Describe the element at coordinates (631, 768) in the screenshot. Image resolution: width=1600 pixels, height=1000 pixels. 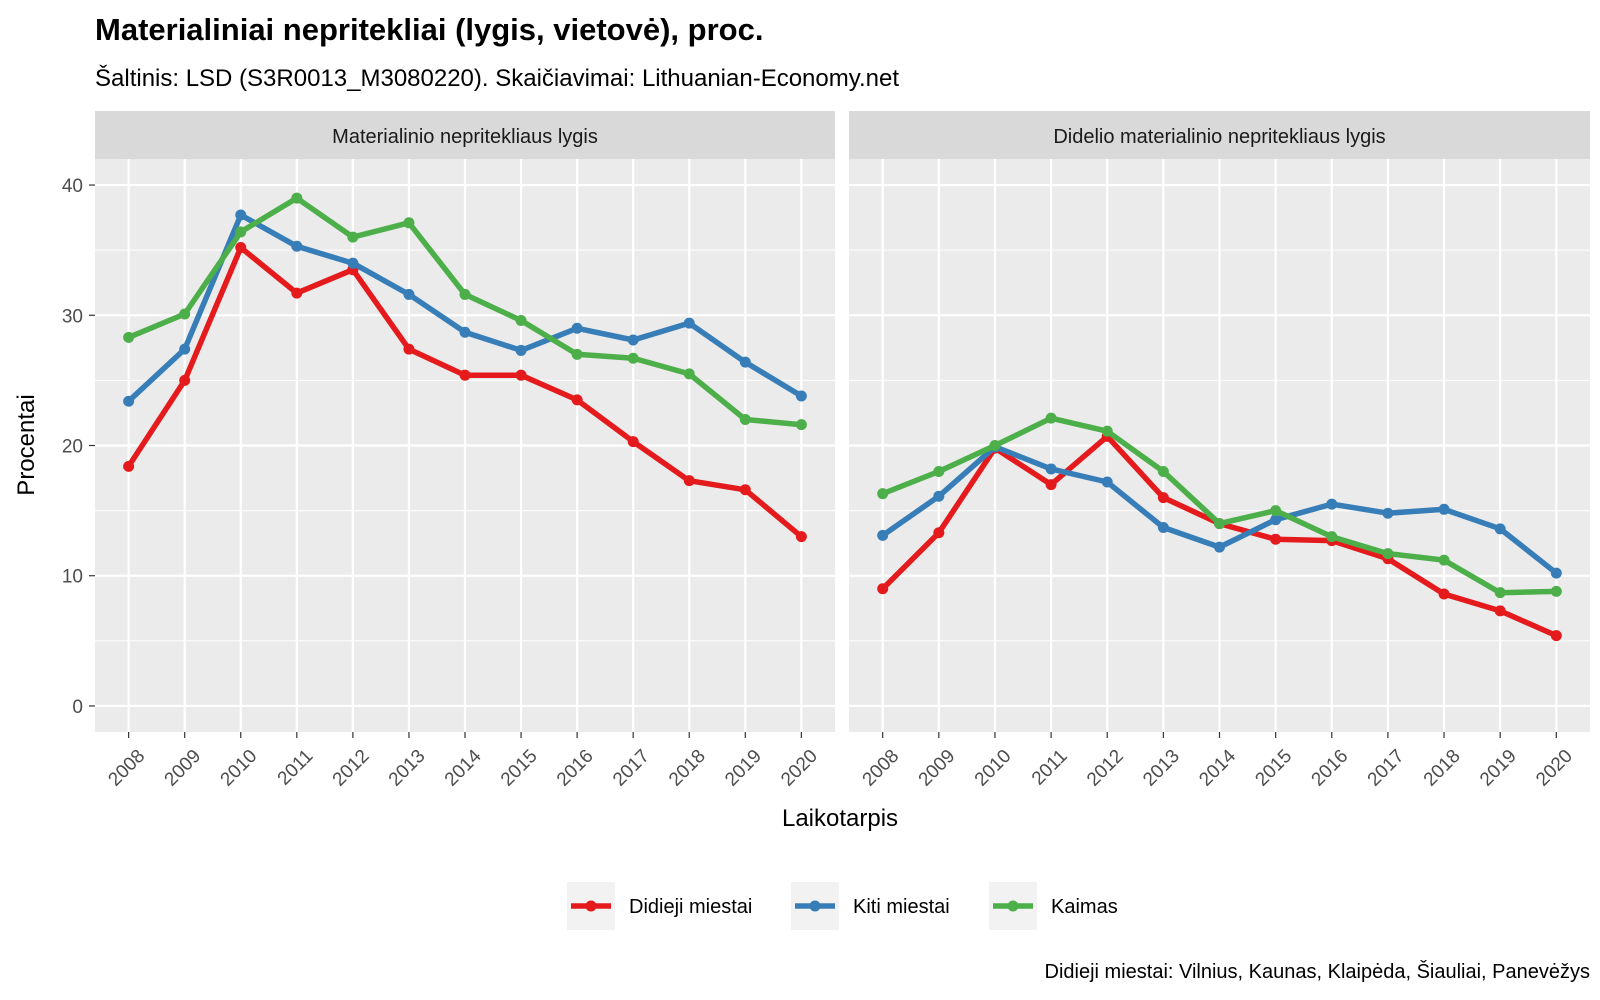
I see `x-tick-label: 2017` at that location.